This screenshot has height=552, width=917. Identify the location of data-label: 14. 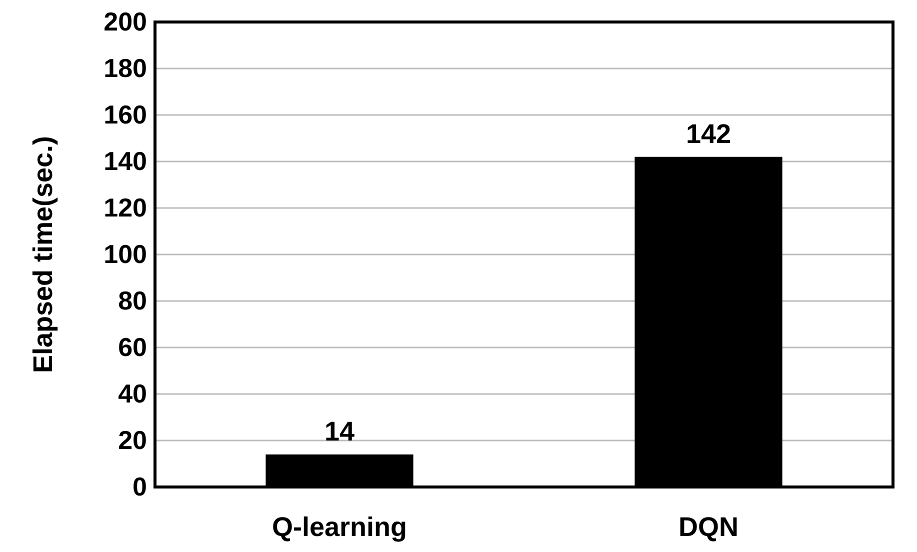
(339, 431).